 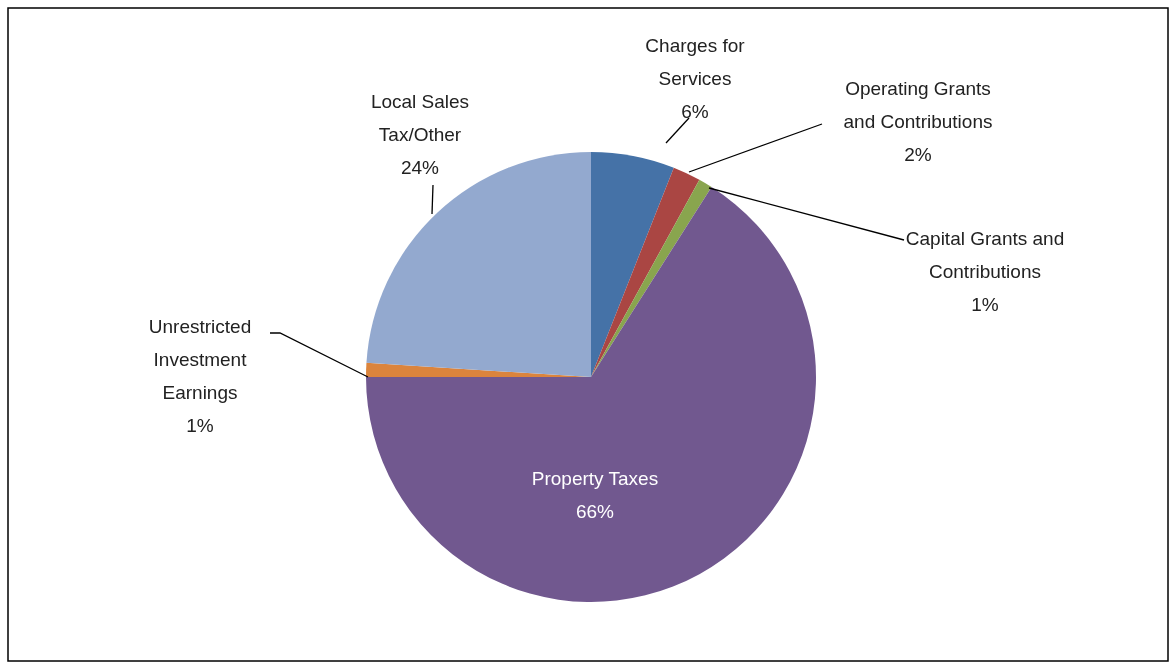 What do you see at coordinates (918, 155) in the screenshot?
I see `data-label: 2%` at bounding box center [918, 155].